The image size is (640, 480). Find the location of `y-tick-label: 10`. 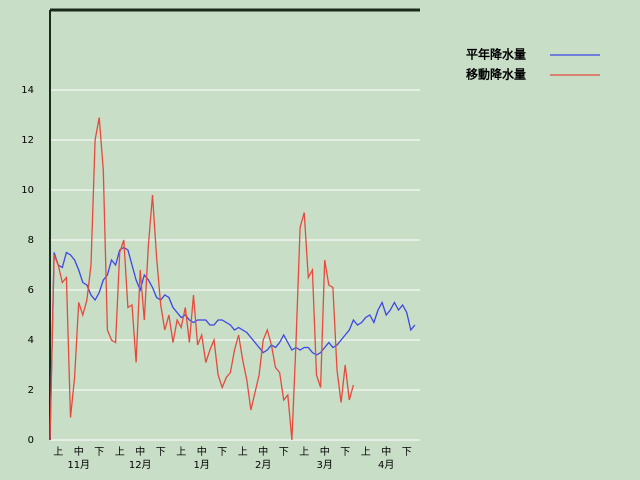

y-tick-label: 10 is located at coordinates (27, 190).